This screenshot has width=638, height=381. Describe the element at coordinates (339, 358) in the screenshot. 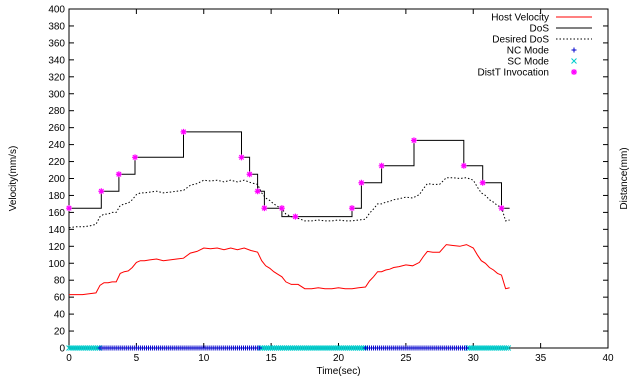

I see `x-tick-label: 20` at that location.